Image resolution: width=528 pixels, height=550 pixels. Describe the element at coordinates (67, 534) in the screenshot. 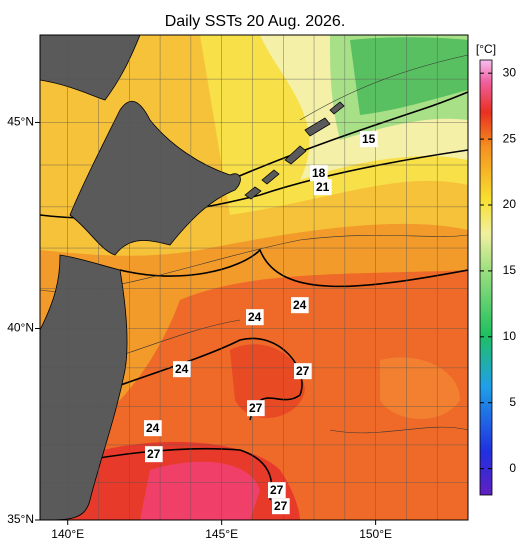

I see `x-tick-label: 140°E` at that location.